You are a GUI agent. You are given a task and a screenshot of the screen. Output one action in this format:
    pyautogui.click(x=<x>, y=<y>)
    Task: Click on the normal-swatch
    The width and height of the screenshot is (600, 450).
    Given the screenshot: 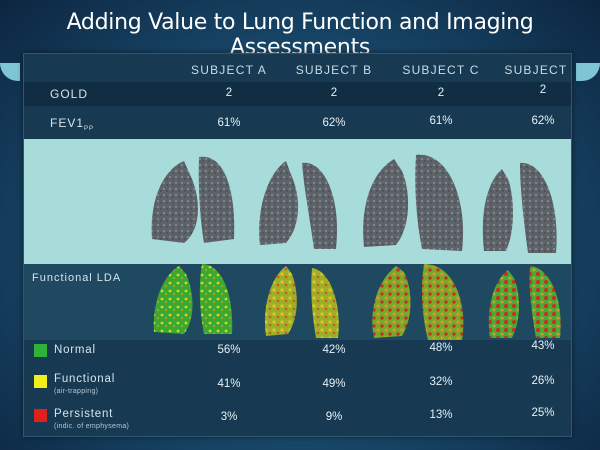 What is the action you would take?
    pyautogui.click(x=40, y=350)
    